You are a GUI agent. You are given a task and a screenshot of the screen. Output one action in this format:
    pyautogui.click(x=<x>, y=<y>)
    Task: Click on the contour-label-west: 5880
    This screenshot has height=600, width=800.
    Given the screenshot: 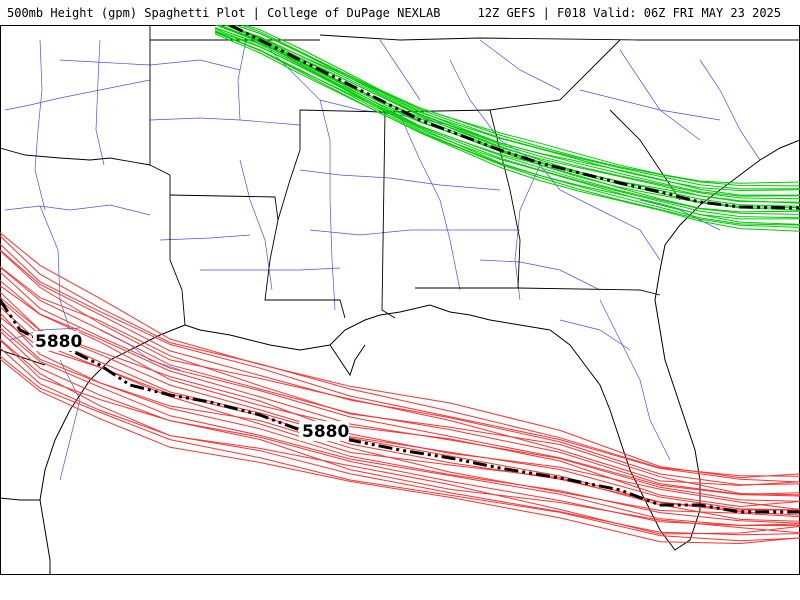 What is the action you would take?
    pyautogui.click(x=57, y=341)
    